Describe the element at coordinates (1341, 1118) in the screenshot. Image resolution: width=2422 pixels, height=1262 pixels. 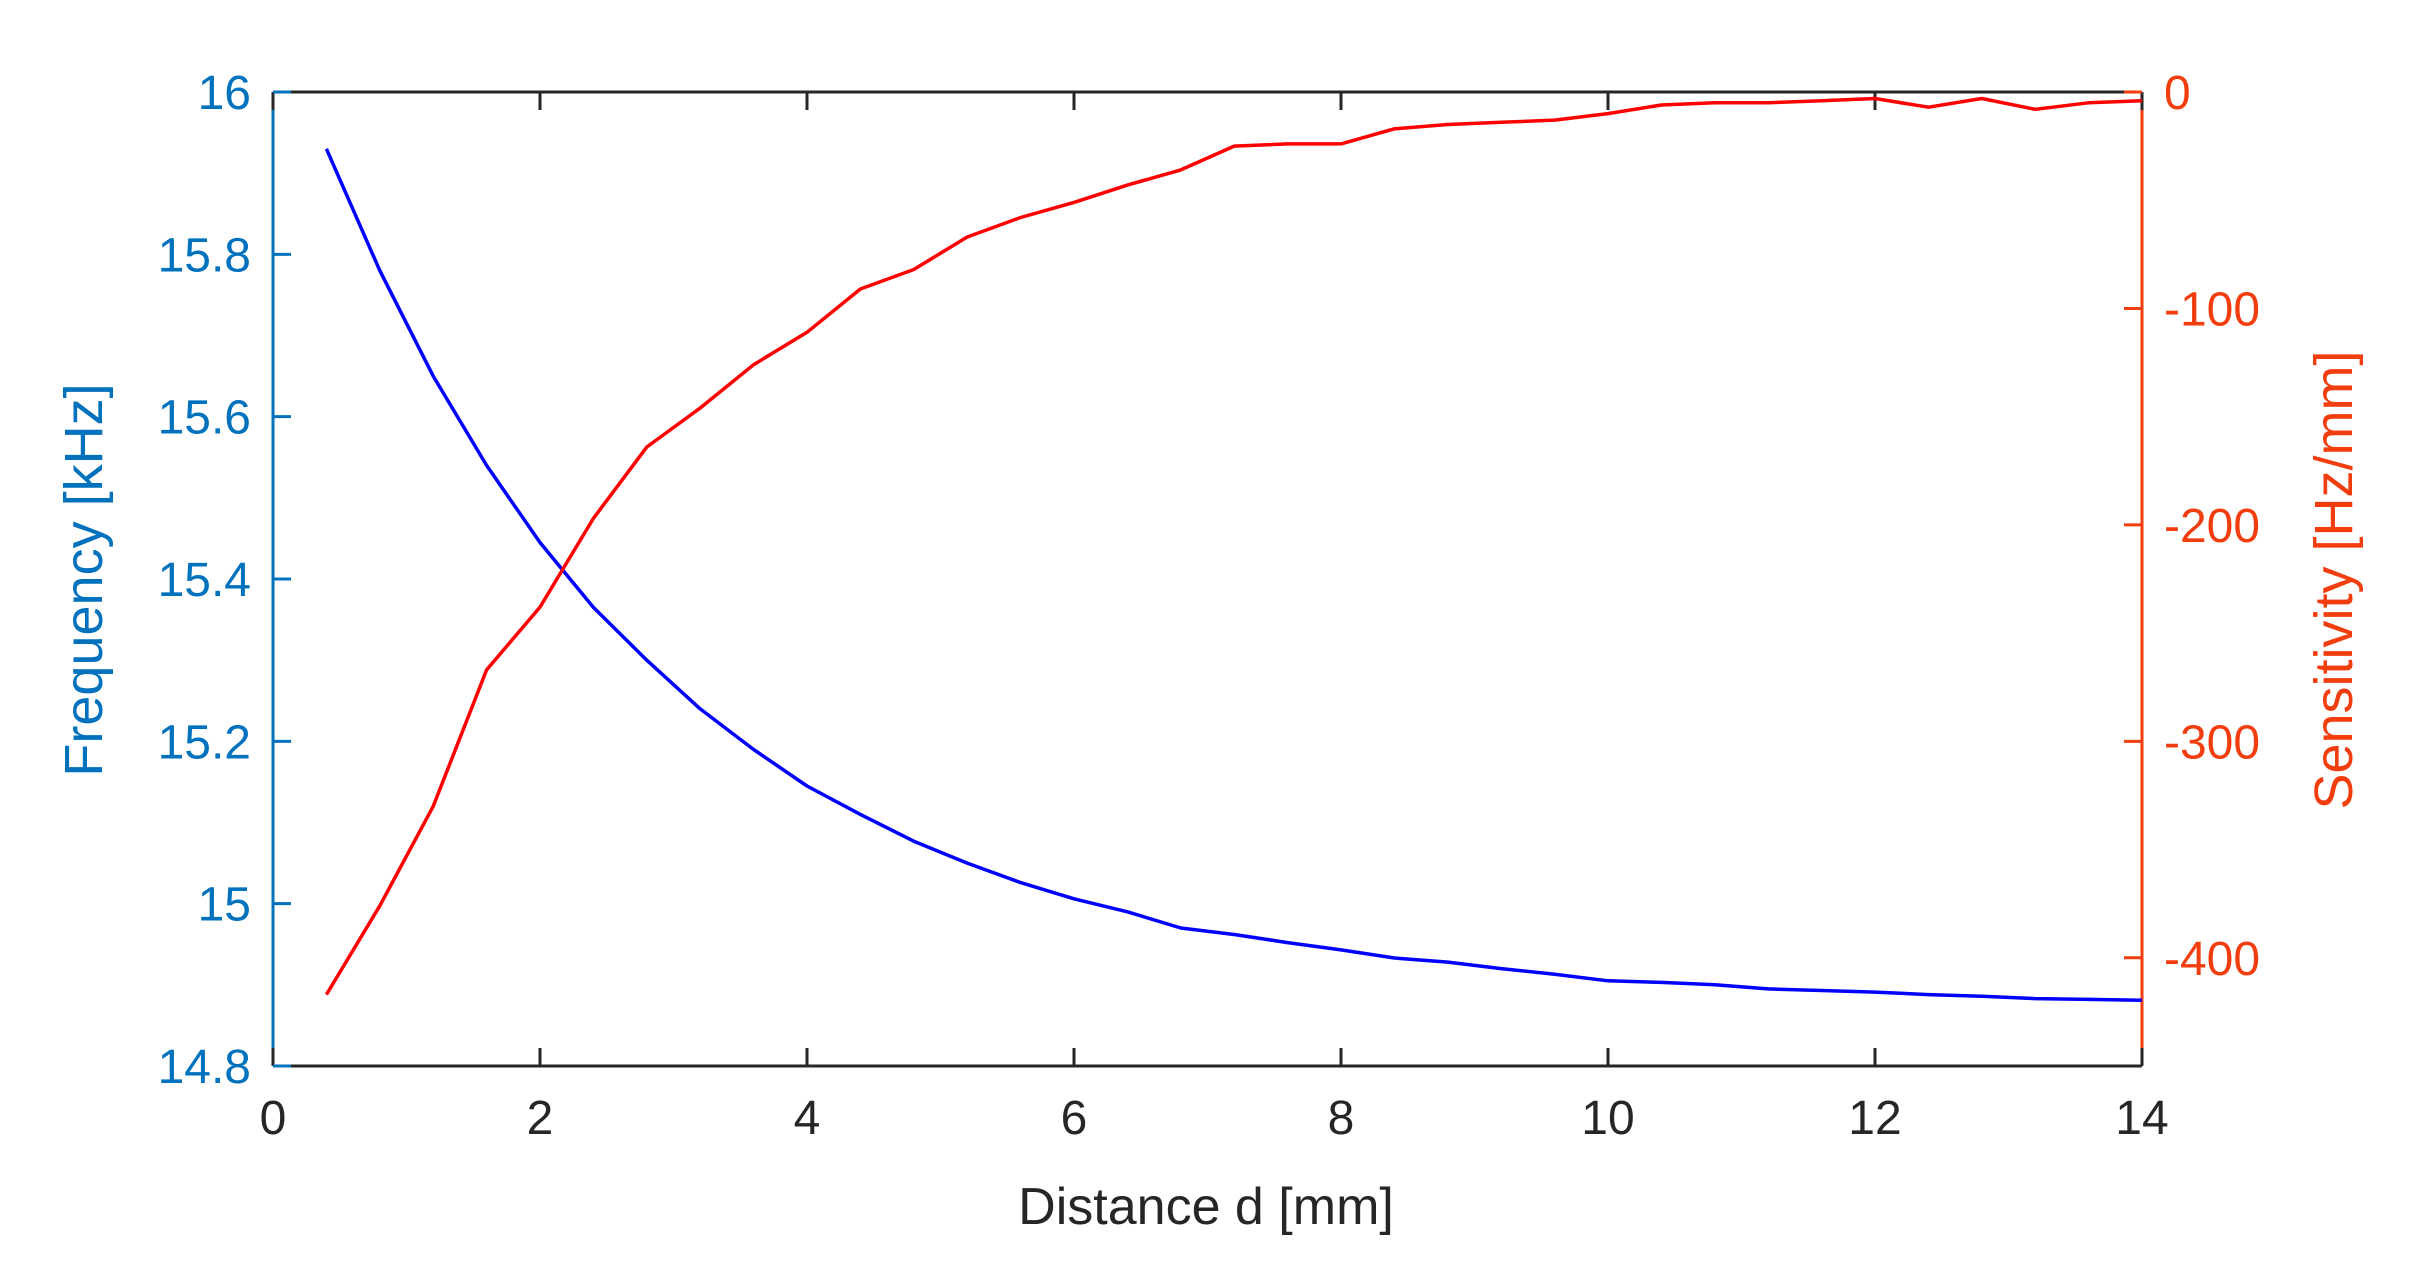
I see `x-tick-label: 8` at that location.